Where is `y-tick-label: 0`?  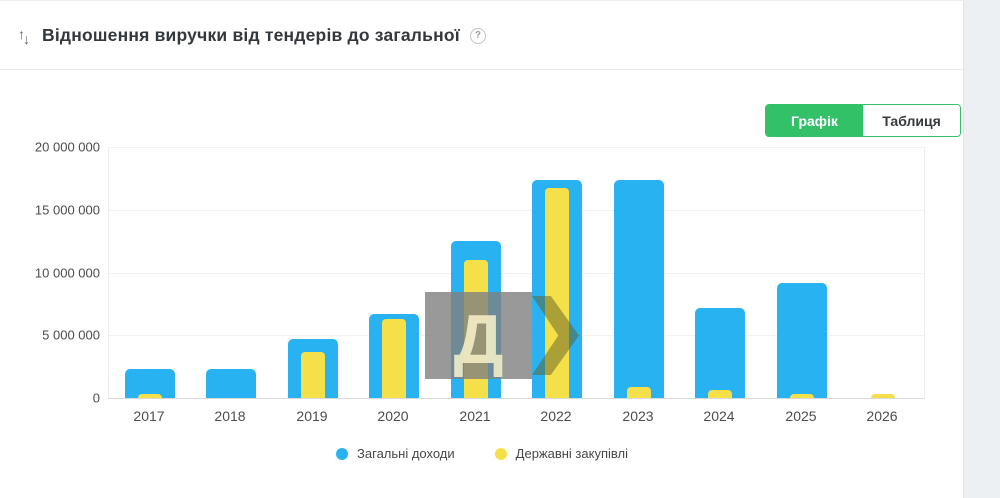 y-tick-label: 0 is located at coordinates (96, 398).